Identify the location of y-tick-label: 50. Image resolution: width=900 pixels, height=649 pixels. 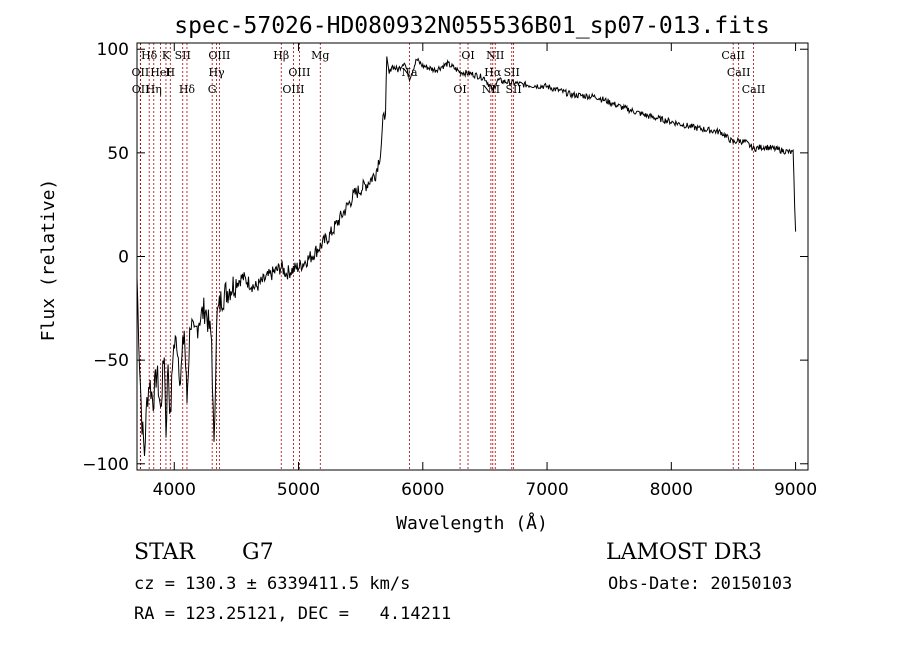
(118, 154).